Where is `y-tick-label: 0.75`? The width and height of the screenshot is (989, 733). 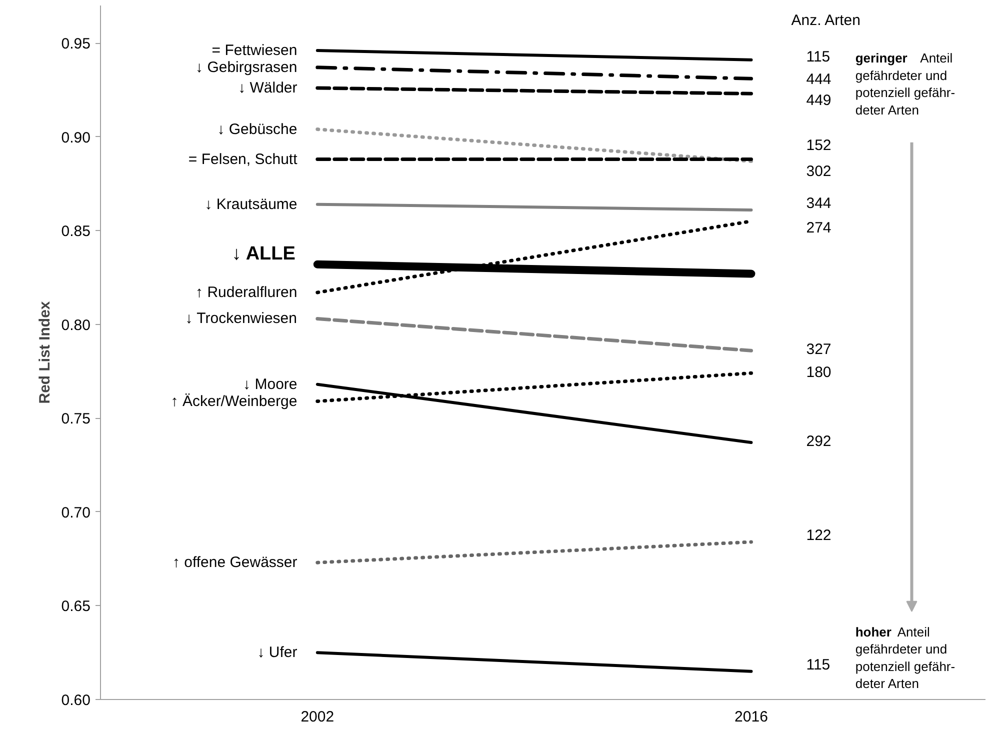 y-tick-label: 0.75 is located at coordinates (76, 419).